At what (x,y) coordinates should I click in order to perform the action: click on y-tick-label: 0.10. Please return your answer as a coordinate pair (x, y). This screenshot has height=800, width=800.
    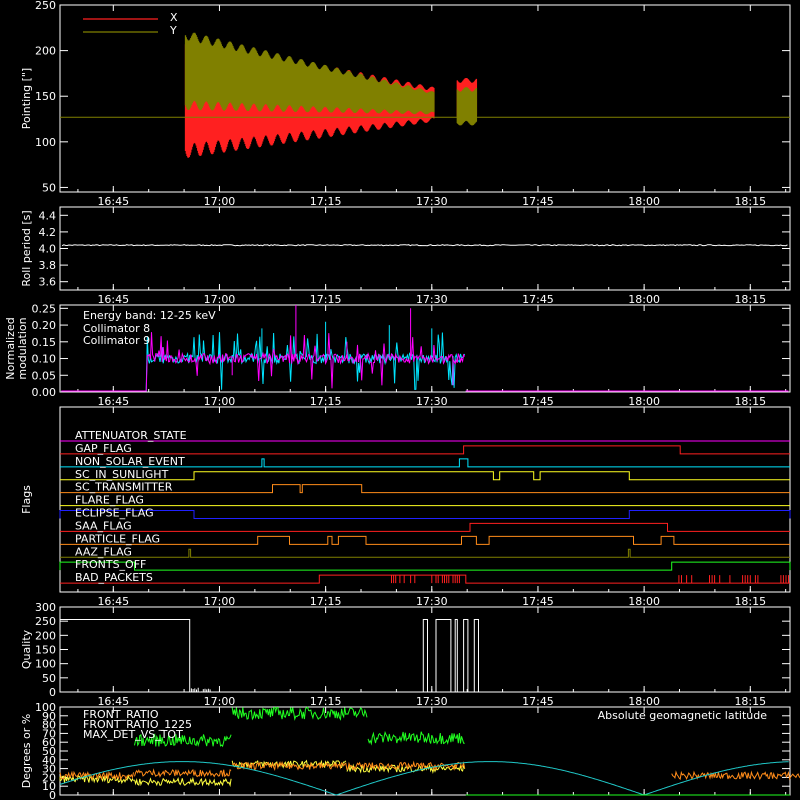
    Looking at the image, I should click on (44, 359).